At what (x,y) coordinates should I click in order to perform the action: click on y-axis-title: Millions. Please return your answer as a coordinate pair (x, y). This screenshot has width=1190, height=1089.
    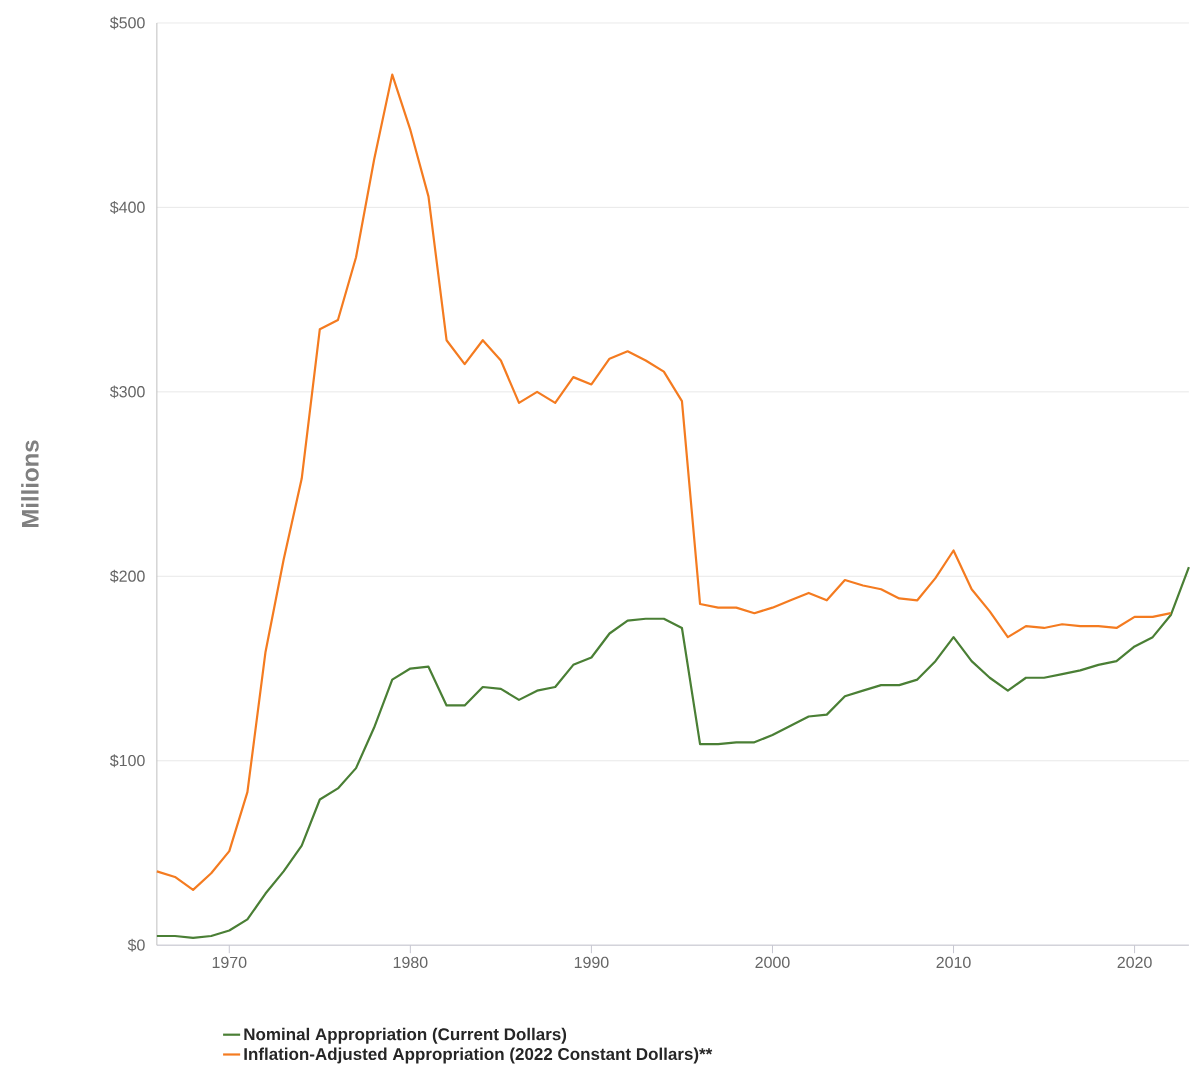
    Looking at the image, I should click on (30, 484).